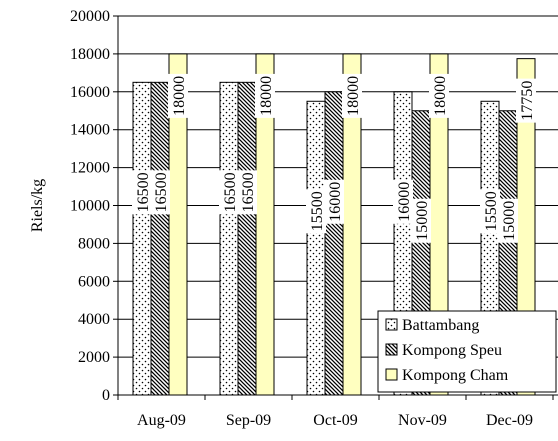  Describe the element at coordinates (335, 420) in the screenshot. I see `x-tick-label: Oct-09` at that location.